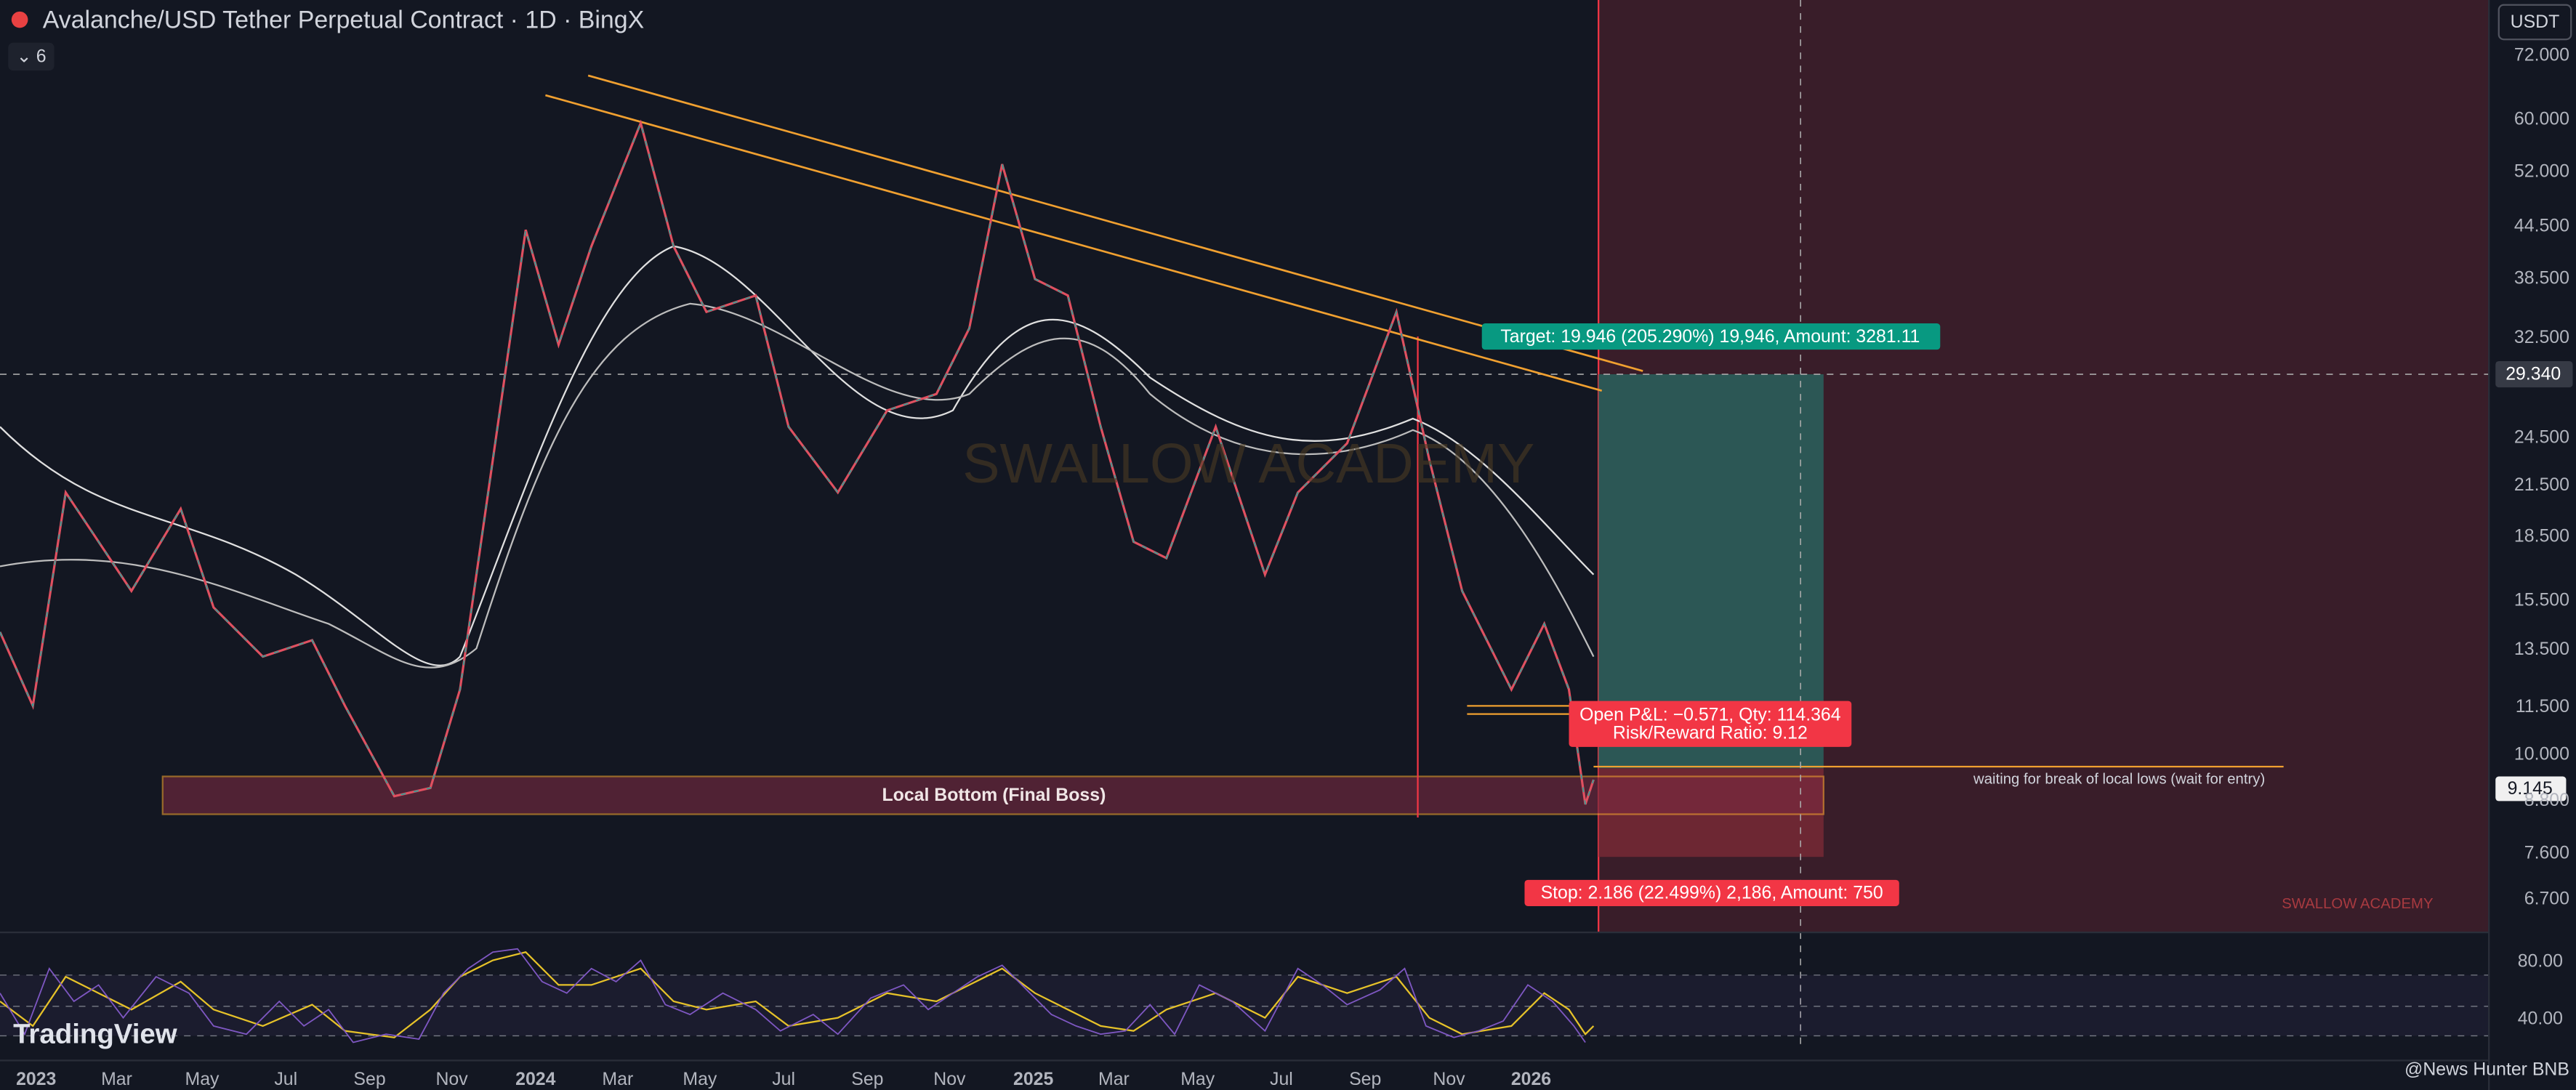  I want to click on currency-button, so click(2534, 22).